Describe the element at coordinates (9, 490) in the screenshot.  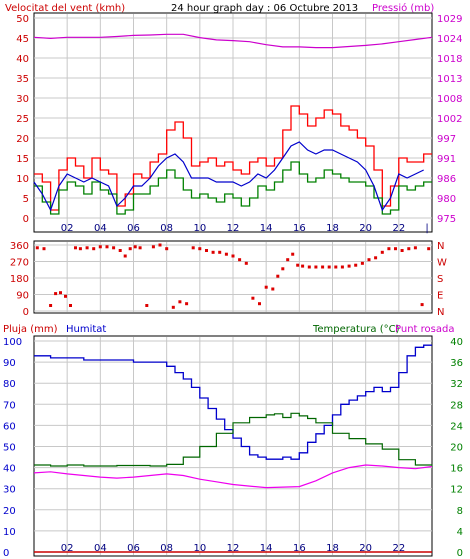
I see `y-left-tick: 30` at that location.